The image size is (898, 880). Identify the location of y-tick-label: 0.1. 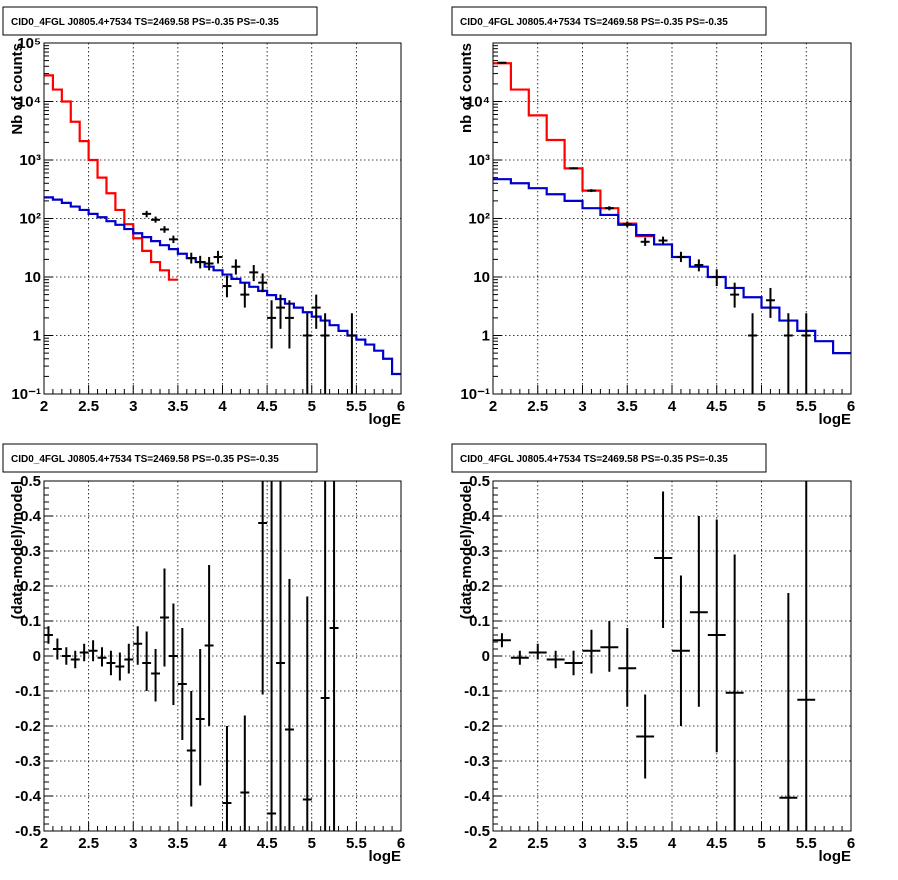
(30, 621).